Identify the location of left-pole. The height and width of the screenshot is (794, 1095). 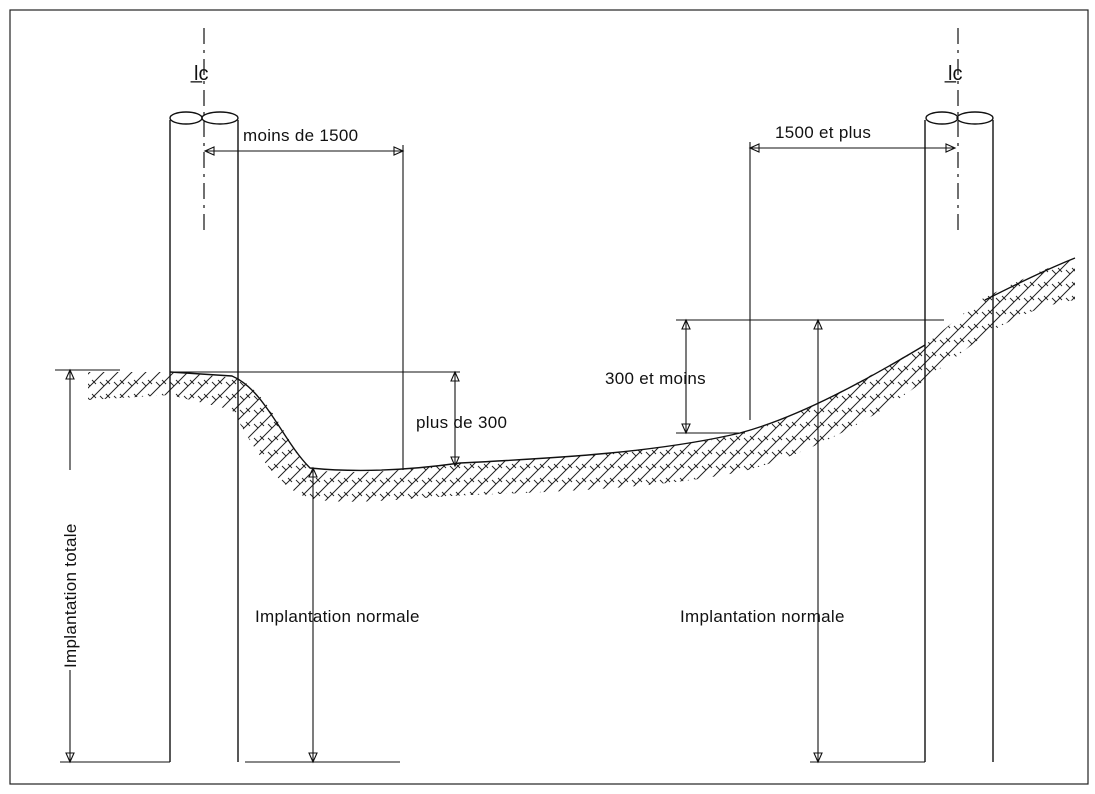
(204, 395).